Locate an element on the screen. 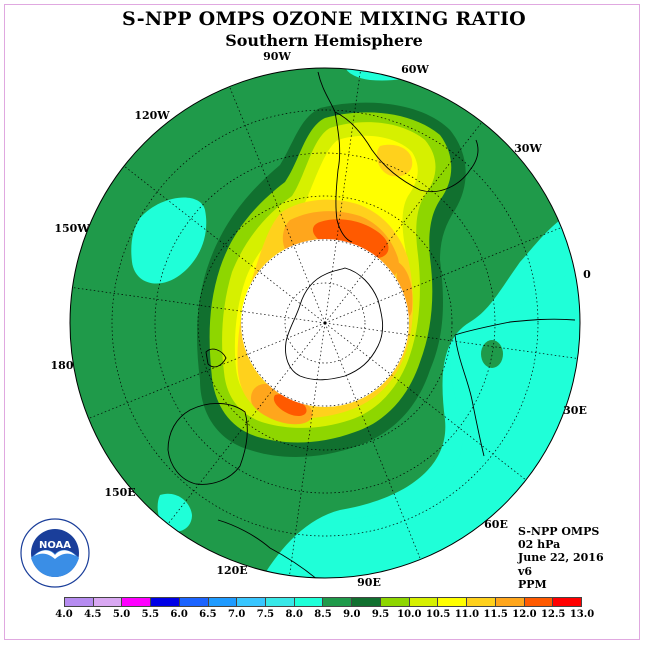  colorbar-tick-label: 9.0 is located at coordinates (352, 614).